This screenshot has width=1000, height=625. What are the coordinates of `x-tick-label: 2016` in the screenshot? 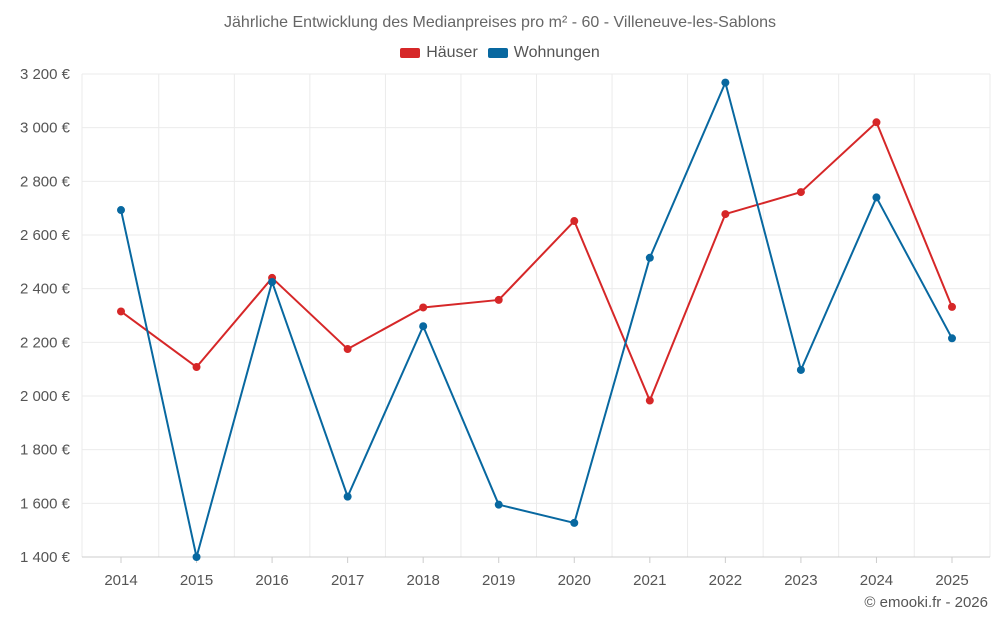 It's located at (271, 580).